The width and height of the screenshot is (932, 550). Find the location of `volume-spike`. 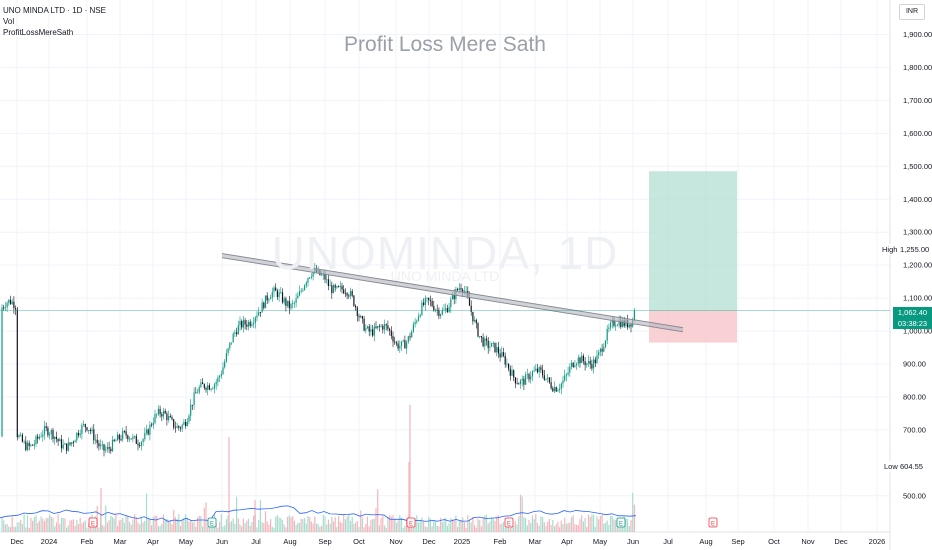

volume-spike is located at coordinates (101, 510).